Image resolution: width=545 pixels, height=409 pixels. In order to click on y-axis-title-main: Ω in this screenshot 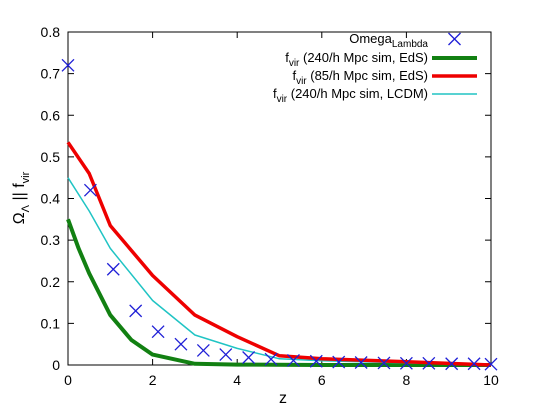, I will do `click(19, 218)`.